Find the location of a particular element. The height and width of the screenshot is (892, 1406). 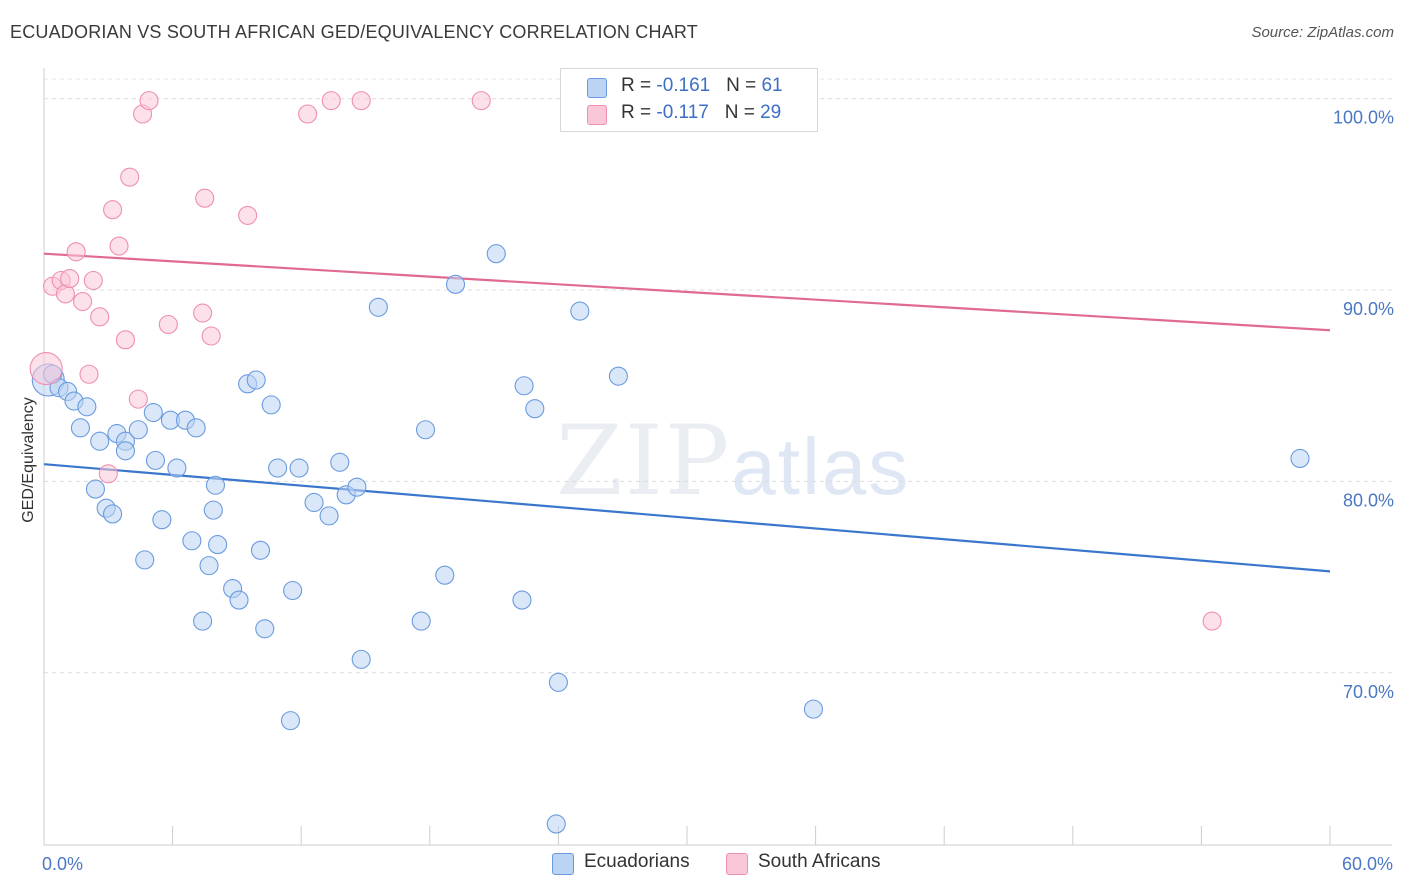

y-tick-label: 80.0% is located at coordinates (1368, 500).